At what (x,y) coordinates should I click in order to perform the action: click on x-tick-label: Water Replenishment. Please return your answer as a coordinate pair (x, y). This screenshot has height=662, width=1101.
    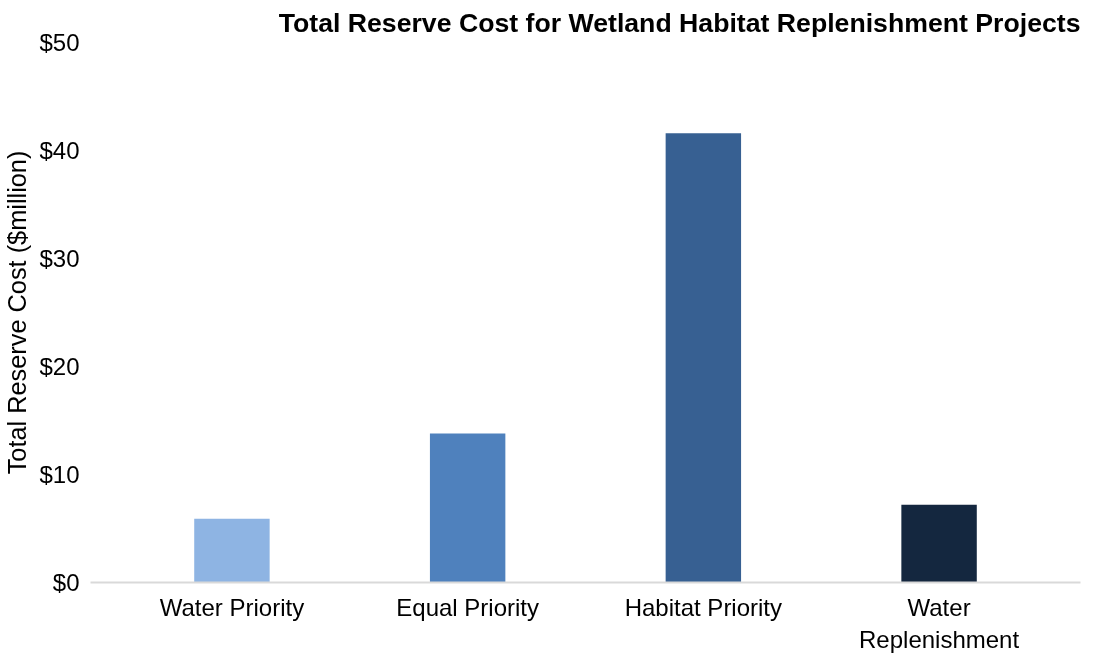
    Looking at the image, I should click on (939, 623).